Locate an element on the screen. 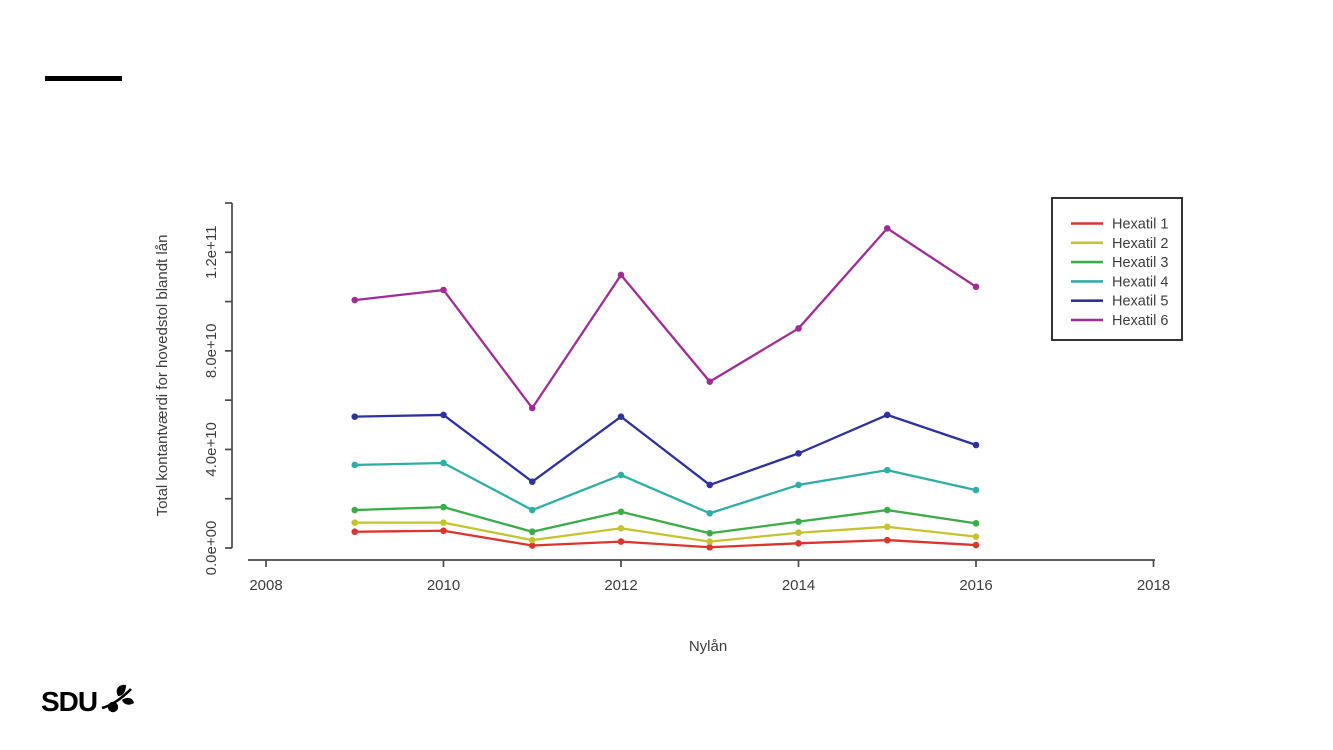 This screenshot has width=1333, height=750. x-tick-label: 2018 is located at coordinates (1153, 585).